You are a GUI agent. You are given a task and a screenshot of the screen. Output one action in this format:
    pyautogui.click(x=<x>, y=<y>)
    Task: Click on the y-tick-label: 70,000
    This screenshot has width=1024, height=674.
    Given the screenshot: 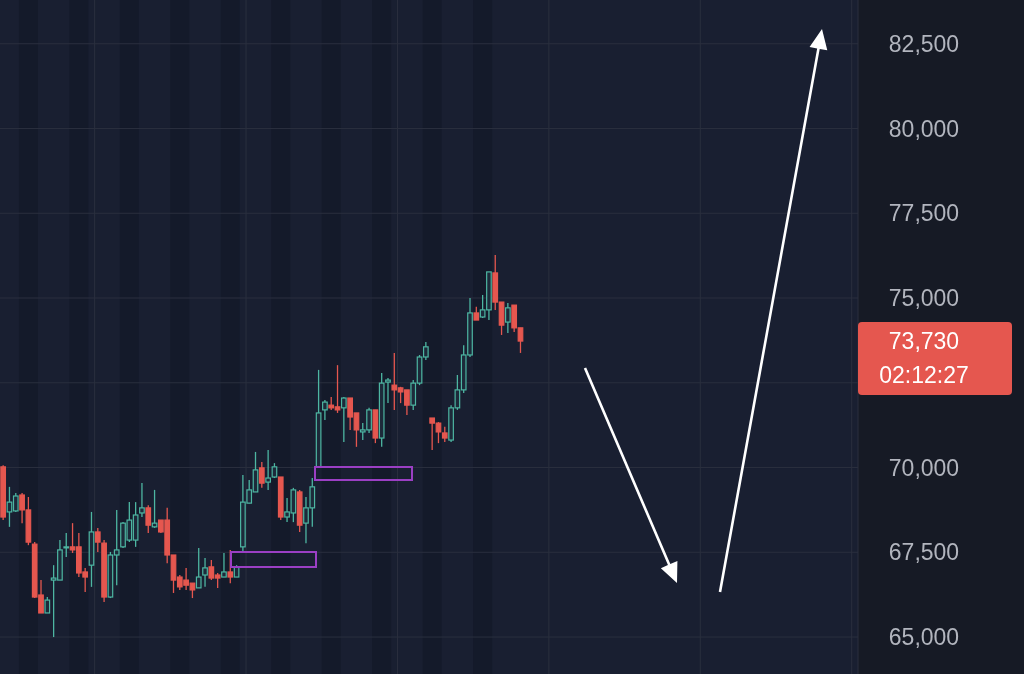 What is the action you would take?
    pyautogui.click(x=924, y=467)
    